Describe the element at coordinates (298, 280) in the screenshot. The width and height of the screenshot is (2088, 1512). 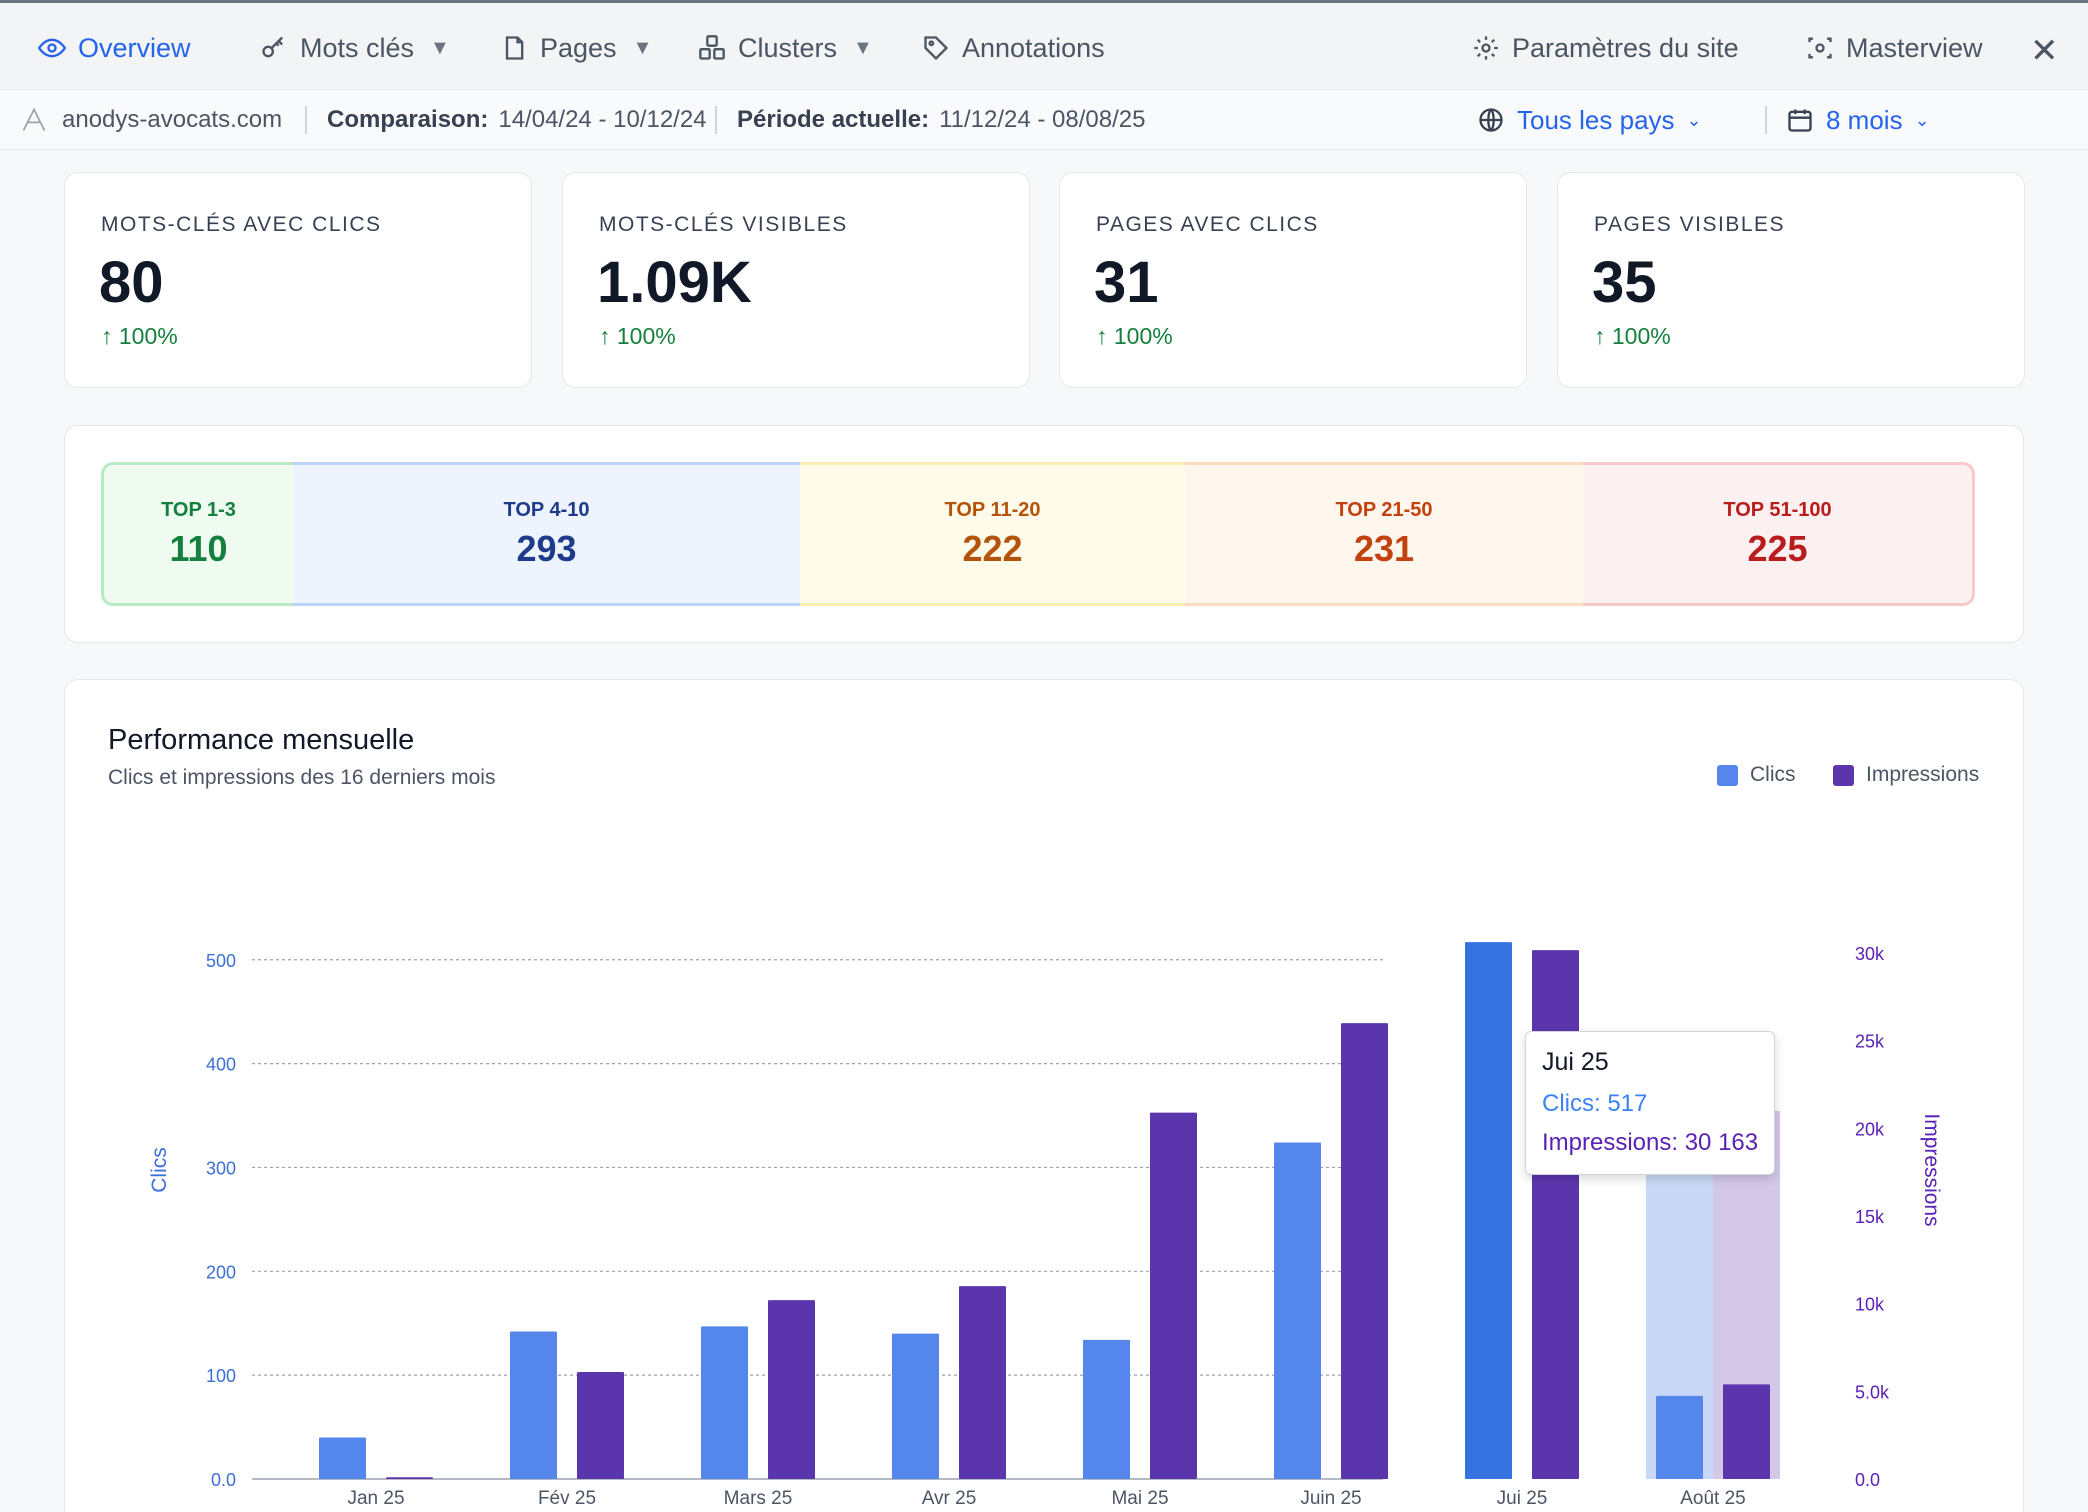
I see `kpi-card-keywords-with-clicks: MOTS-CLÉS AVEC CLICS 80 ↑ 100%` at that location.